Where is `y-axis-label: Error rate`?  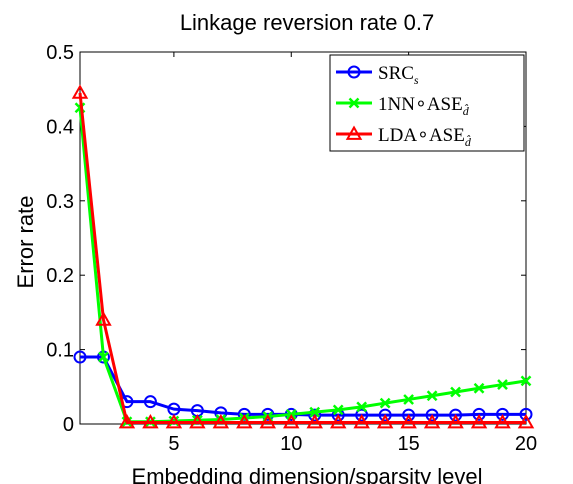 y-axis-label: Error rate is located at coordinates (25, 242).